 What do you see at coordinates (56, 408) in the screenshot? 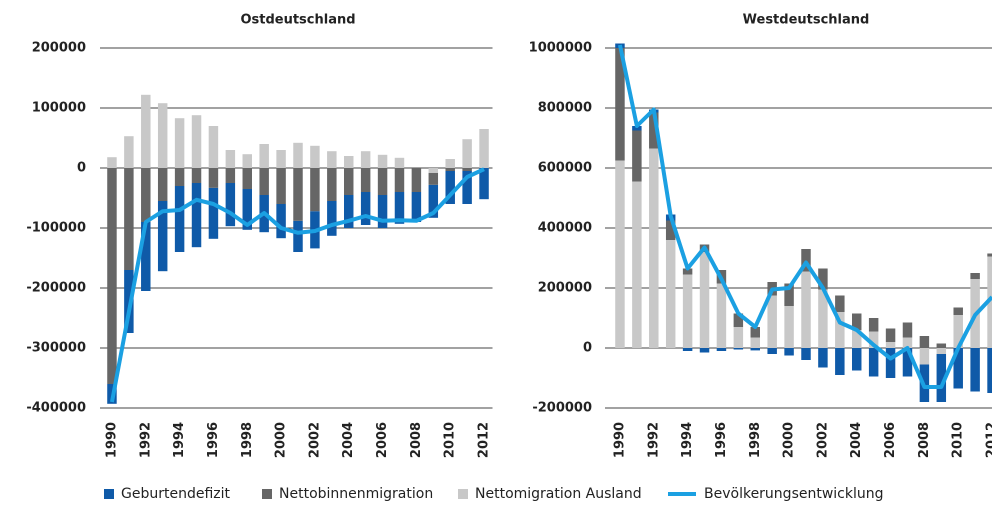
I see `y-tick-label: -400000` at bounding box center [56, 408].